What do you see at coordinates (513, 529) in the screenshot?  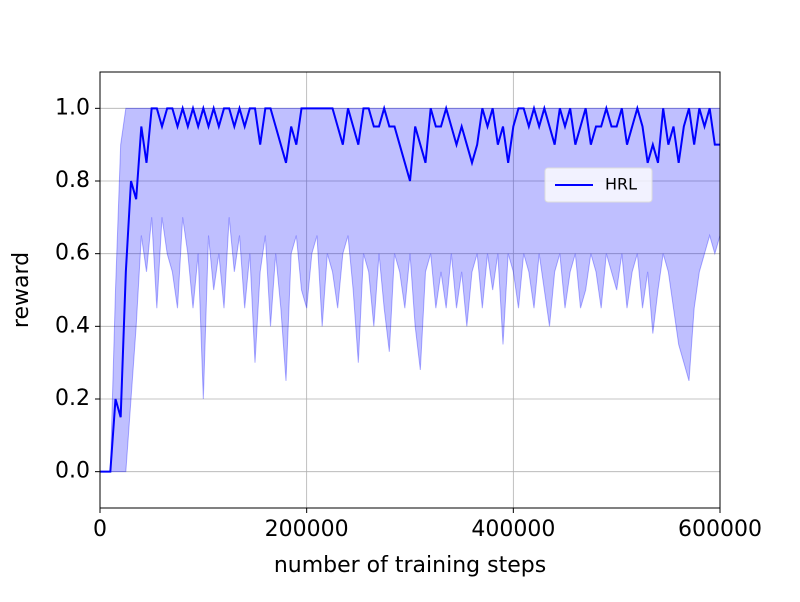 I see `x-tick-label: 400000` at bounding box center [513, 529].